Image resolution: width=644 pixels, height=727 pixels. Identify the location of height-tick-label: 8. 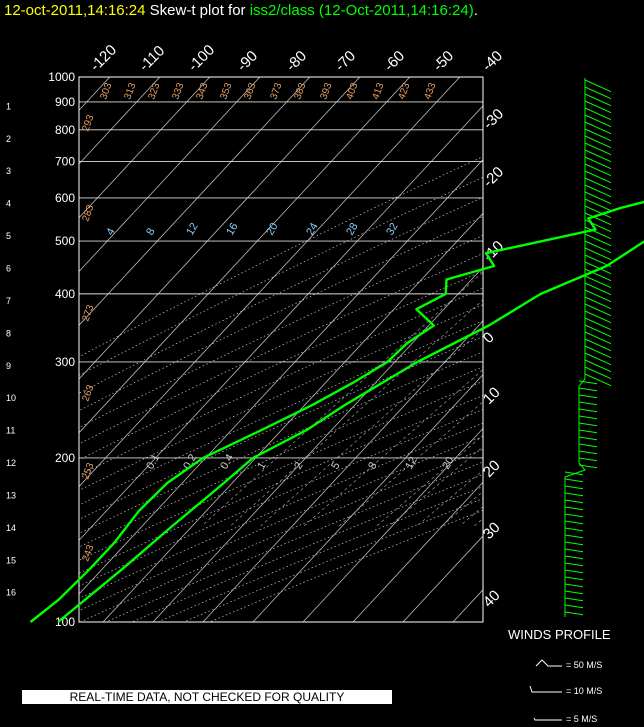
(8, 333).